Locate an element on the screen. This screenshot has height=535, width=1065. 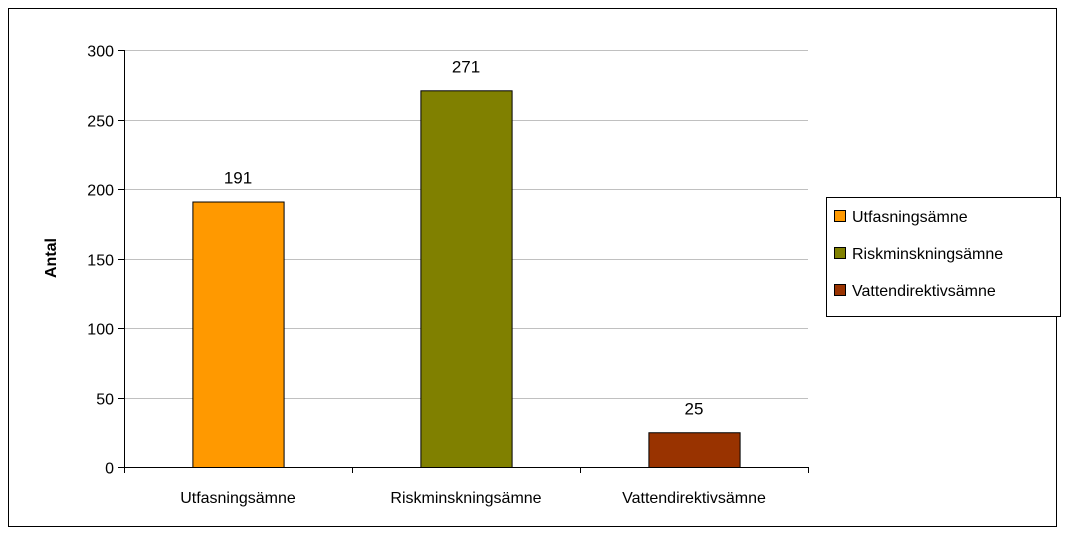
legend-entry: Utfasningsämne is located at coordinates (910, 217).